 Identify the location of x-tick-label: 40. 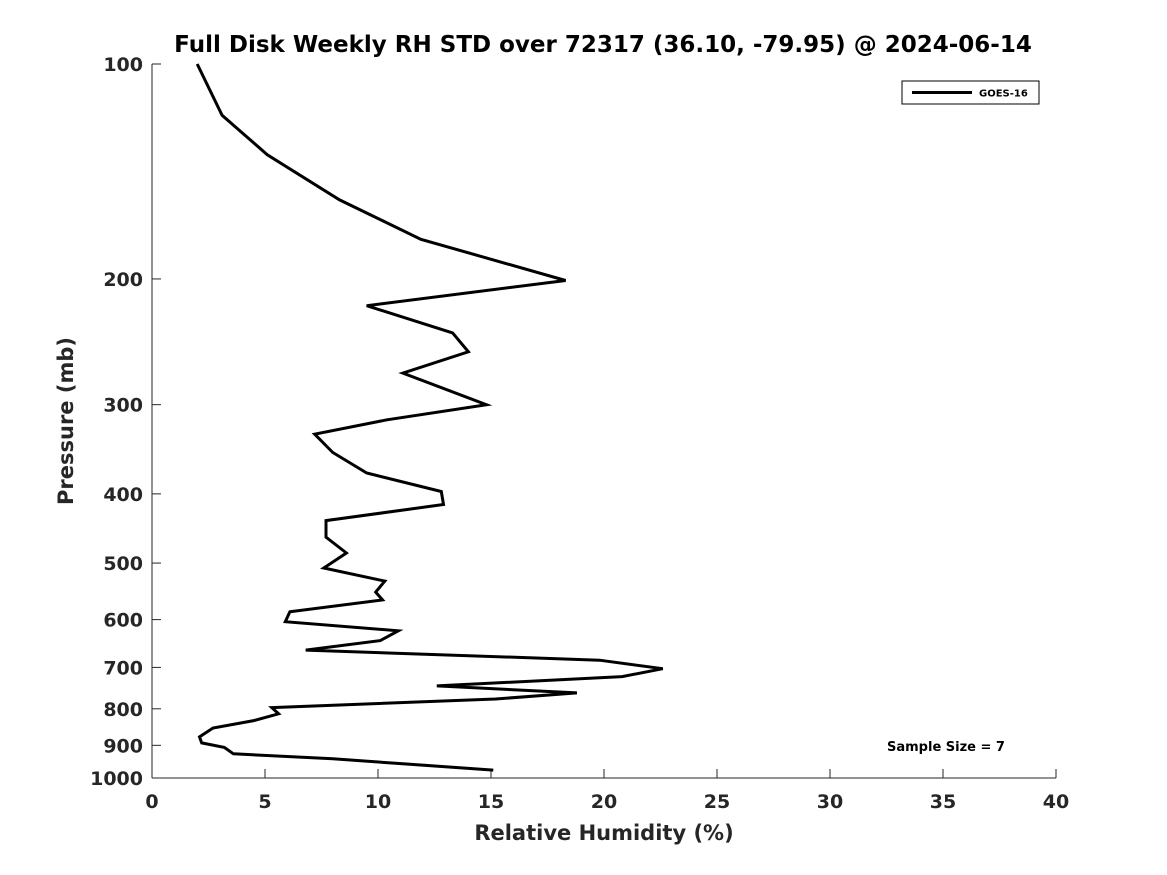
(1056, 802).